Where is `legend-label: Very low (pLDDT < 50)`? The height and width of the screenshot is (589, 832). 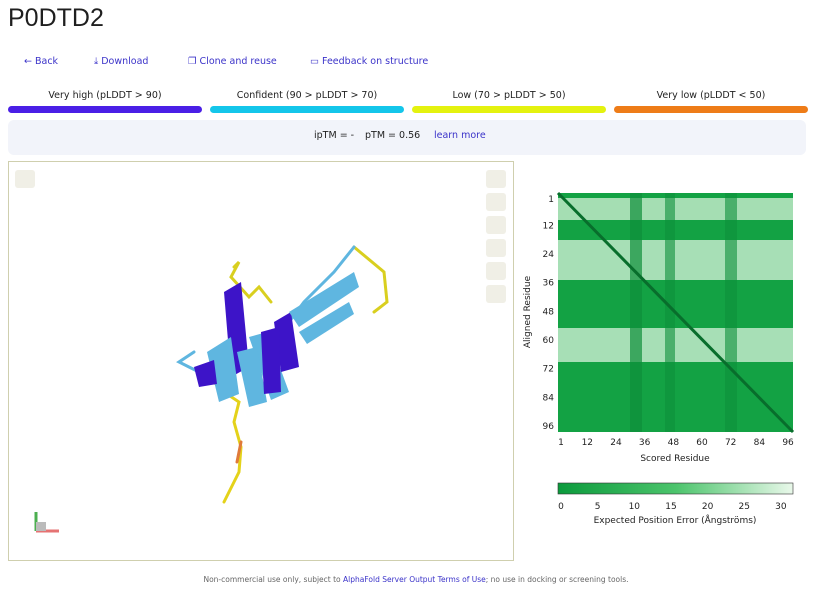
legend-label: Very low (pLDDT < 50) is located at coordinates (711, 95).